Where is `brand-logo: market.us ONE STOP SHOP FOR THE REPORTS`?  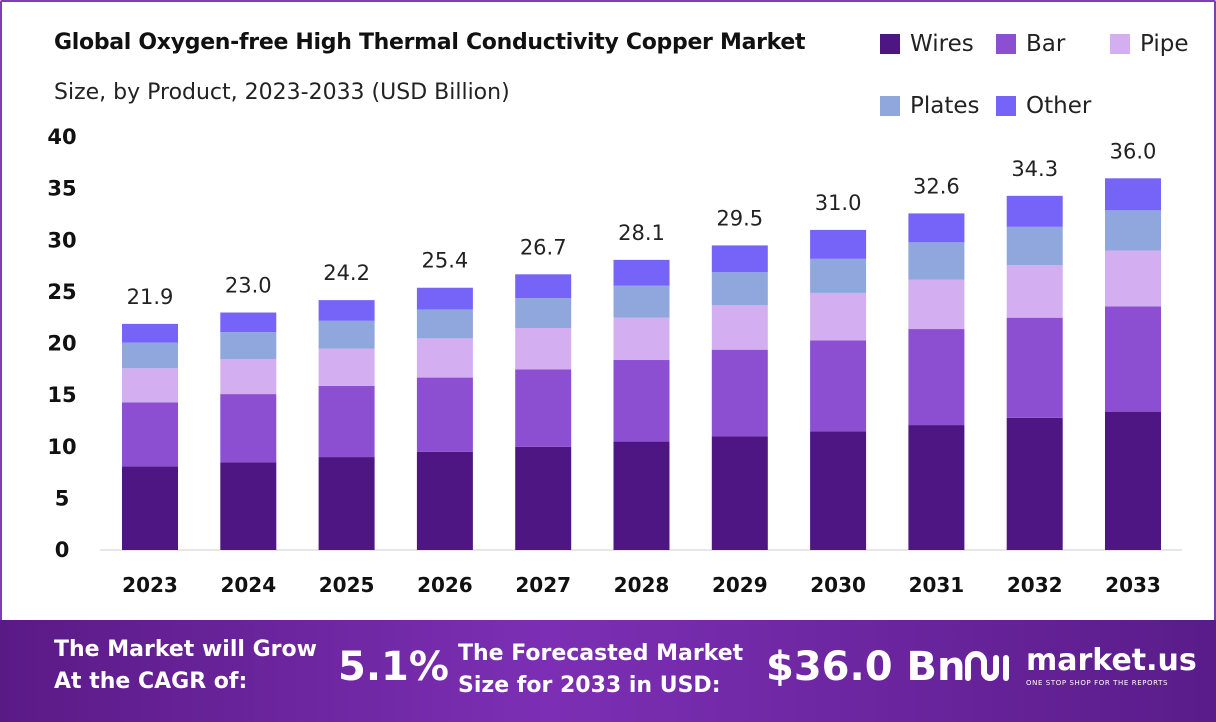 brand-logo: market.us ONE STOP SHOP FOR THE REPORTS is located at coordinates (1079, 666).